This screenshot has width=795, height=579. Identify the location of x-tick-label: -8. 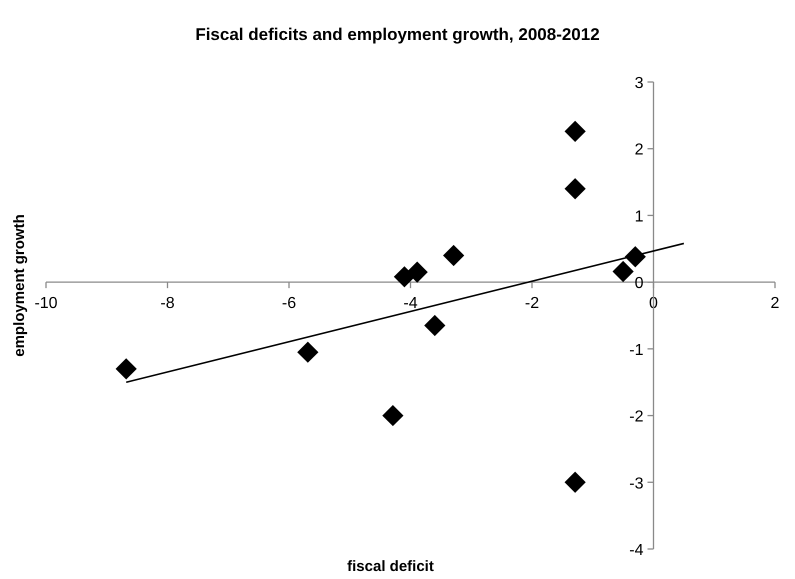
(167, 303).